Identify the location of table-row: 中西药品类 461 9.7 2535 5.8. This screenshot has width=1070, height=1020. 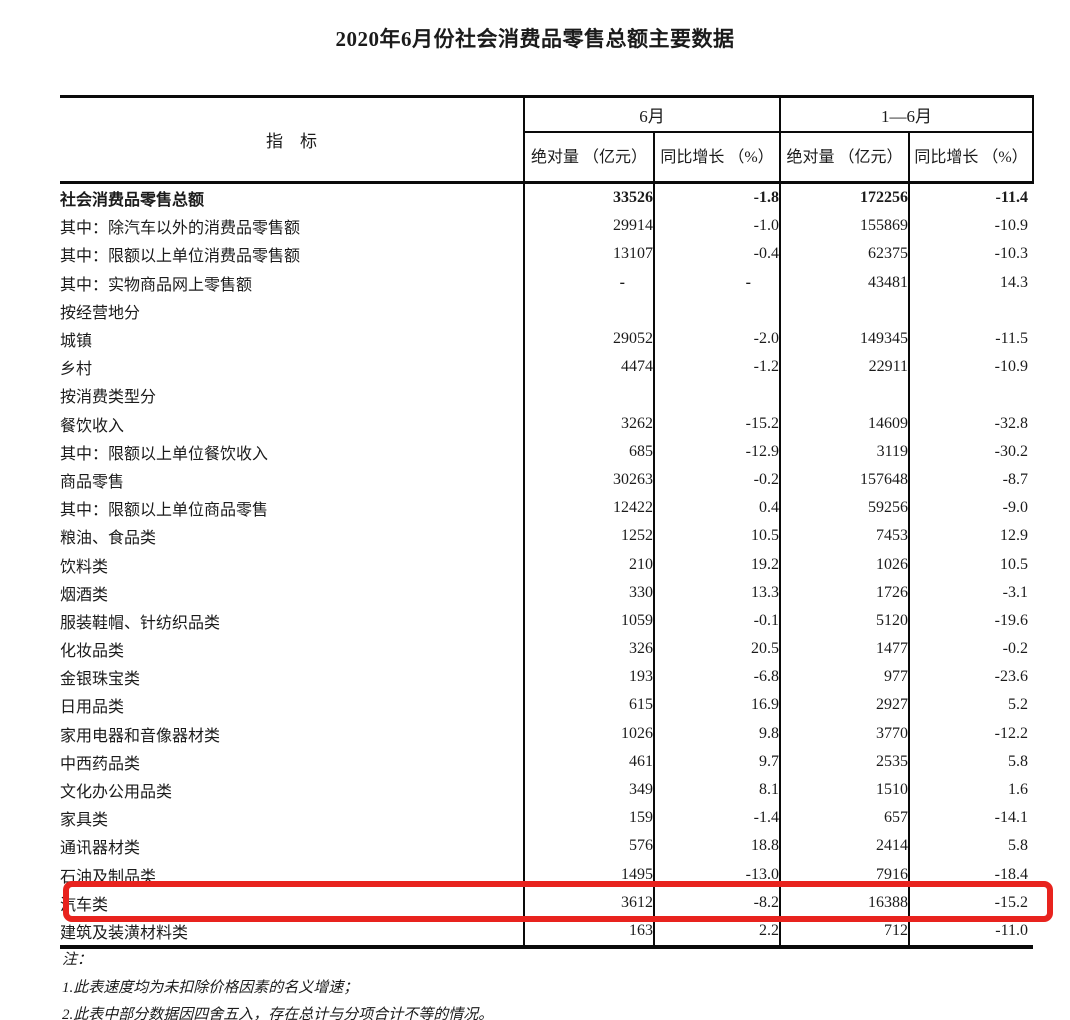
(546, 761).